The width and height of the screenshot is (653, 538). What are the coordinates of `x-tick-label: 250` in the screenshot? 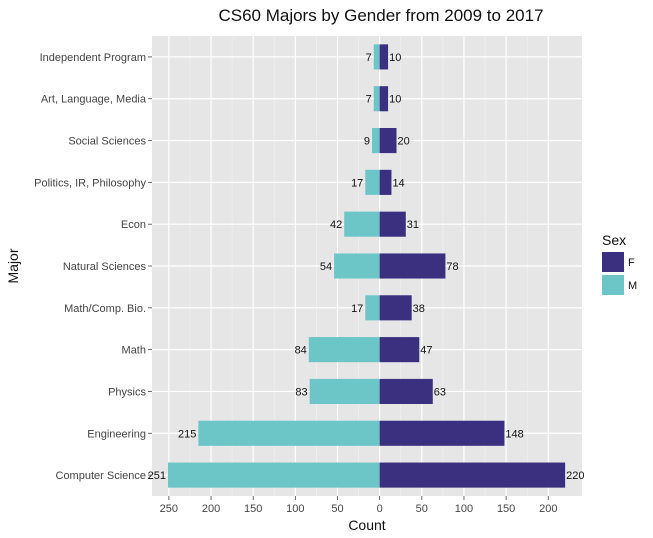 It's located at (169, 509).